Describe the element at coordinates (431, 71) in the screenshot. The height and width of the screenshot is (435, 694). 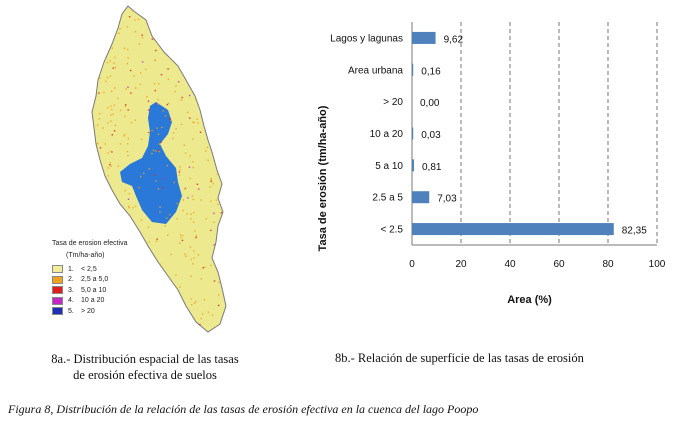
I see `value-label: 0,16` at that location.